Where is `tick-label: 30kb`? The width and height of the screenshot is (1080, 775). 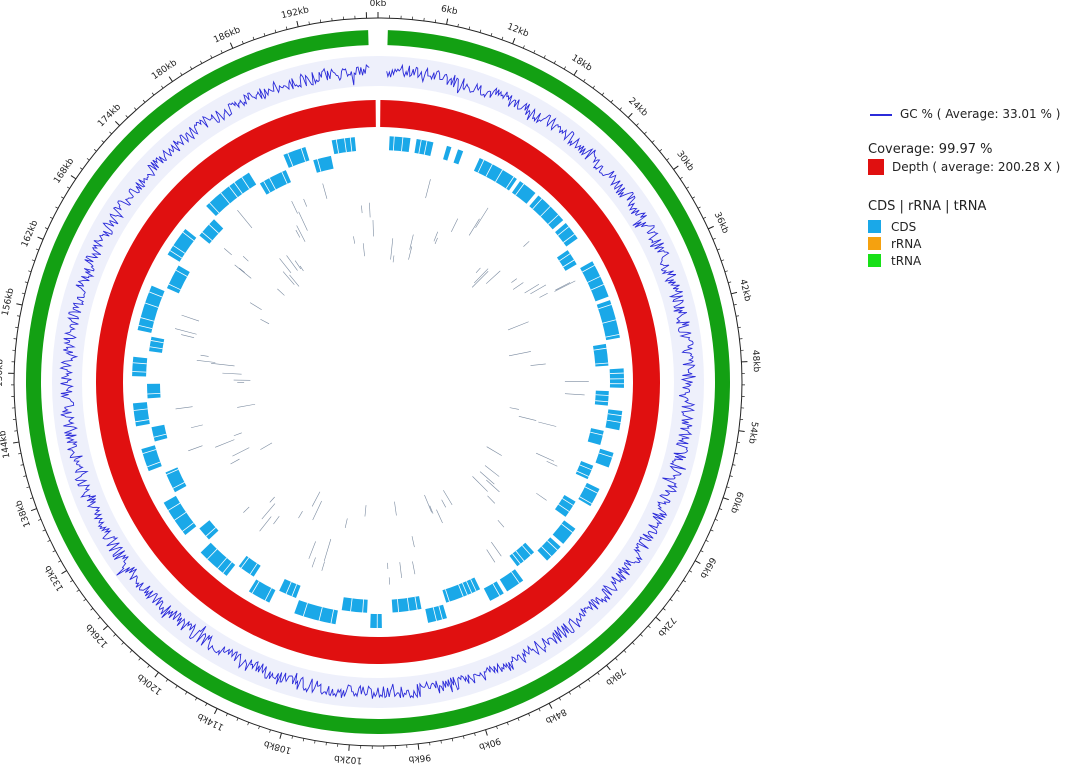
tick-label: 30kb is located at coordinates (684, 161).